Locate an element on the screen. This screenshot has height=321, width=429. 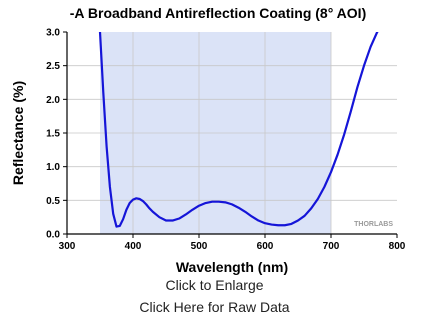
y-tick-label: 0.0 is located at coordinates (53, 235).